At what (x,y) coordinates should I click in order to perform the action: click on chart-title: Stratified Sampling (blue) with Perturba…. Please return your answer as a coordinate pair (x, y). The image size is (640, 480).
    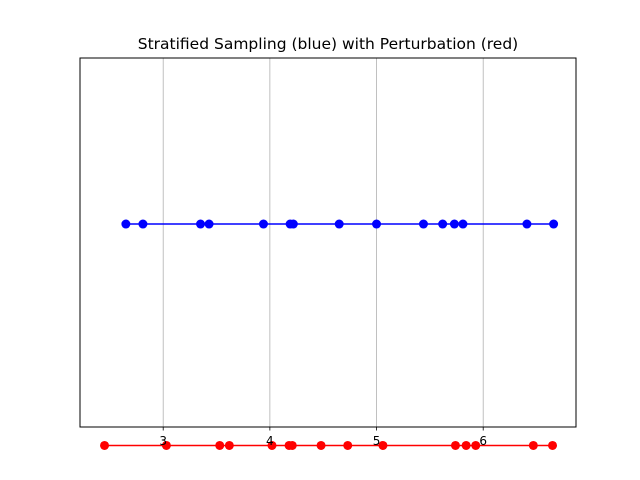
    Looking at the image, I should click on (328, 44).